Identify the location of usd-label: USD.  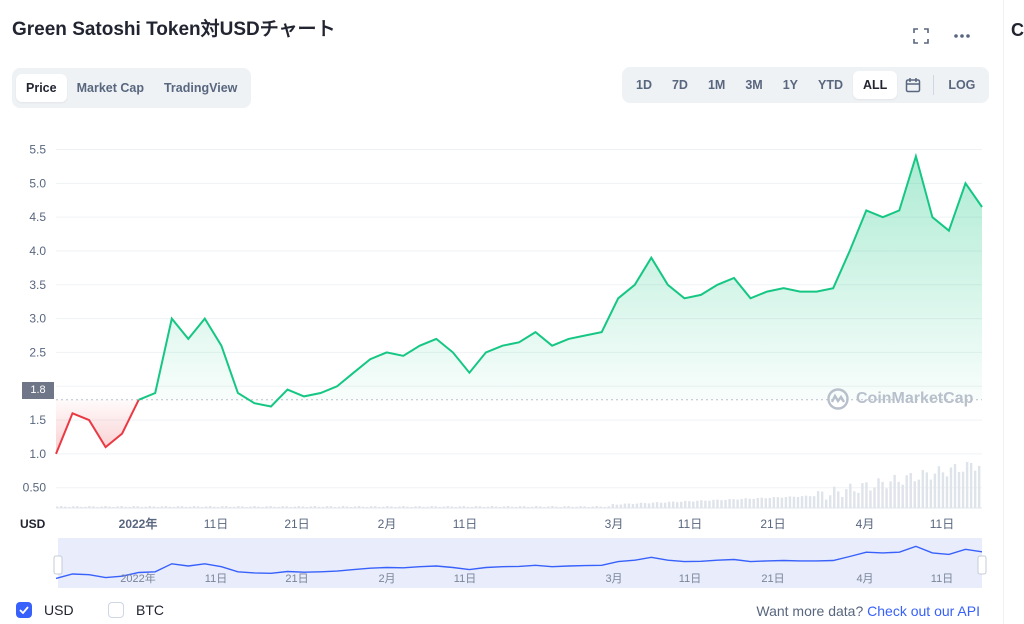
(59, 610).